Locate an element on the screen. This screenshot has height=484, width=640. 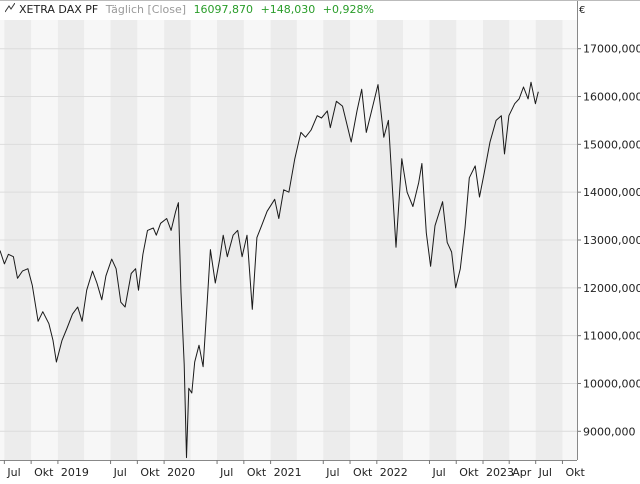
y-tick-label: 13000,000 is located at coordinates (611, 240).